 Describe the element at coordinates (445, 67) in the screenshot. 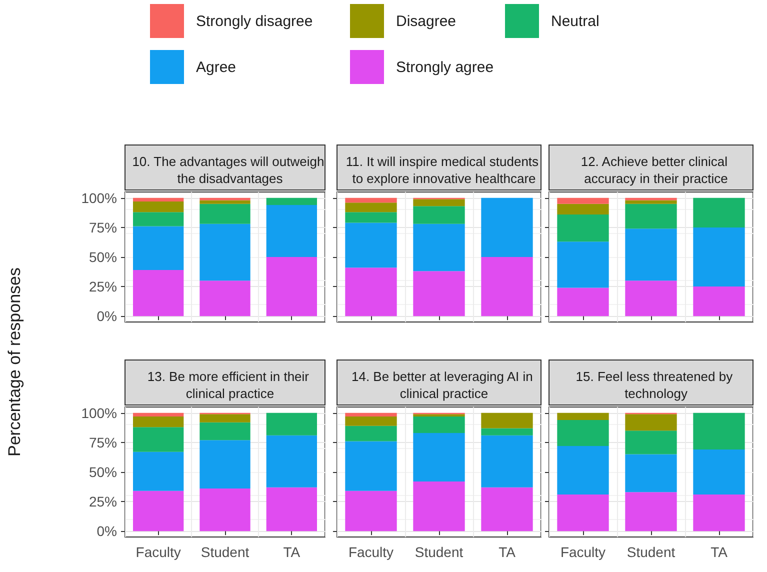

I see `legend-label: Strongly agree` at that location.